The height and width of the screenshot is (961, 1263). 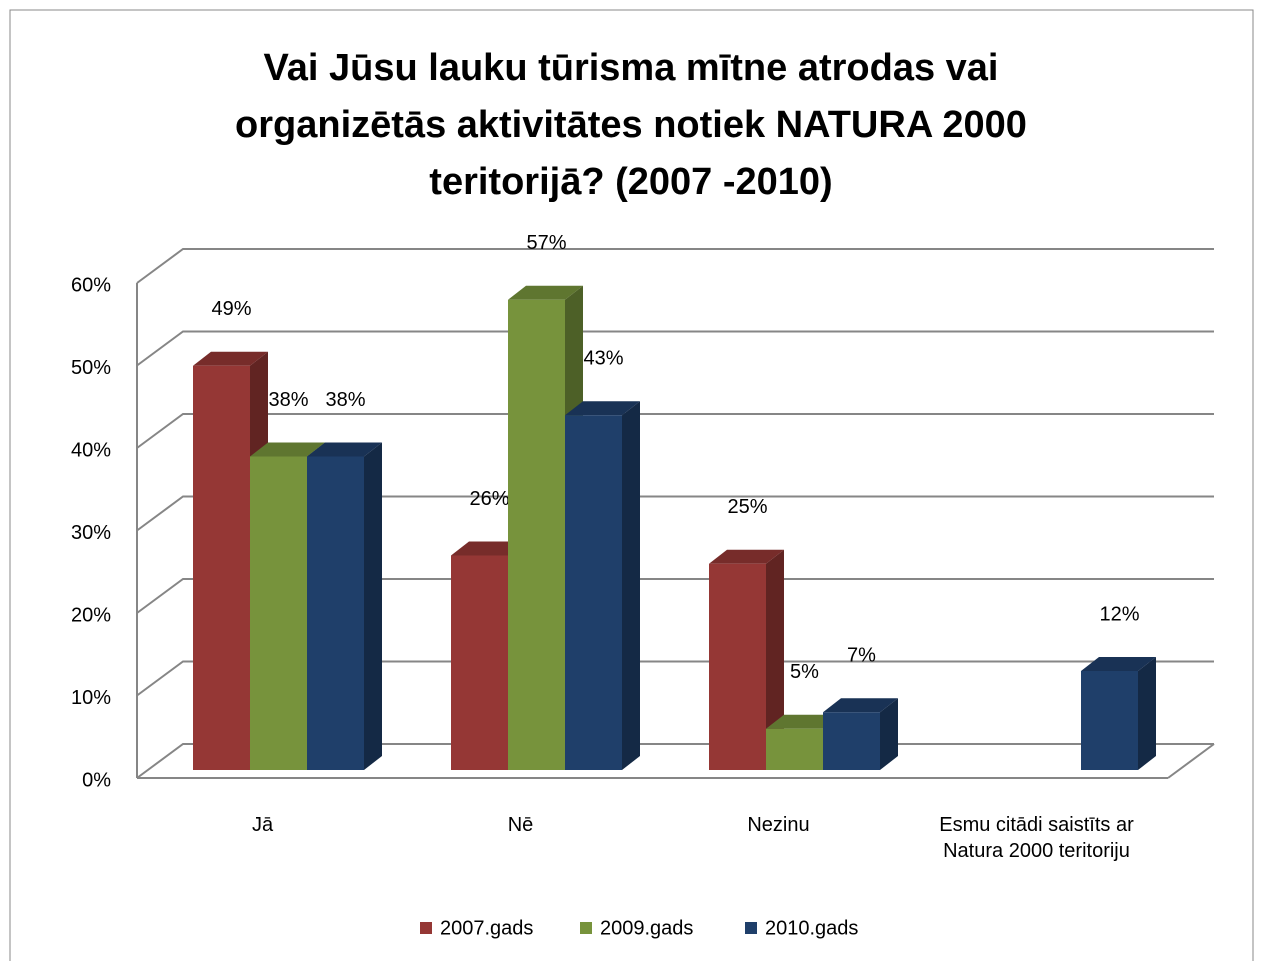 I want to click on legend-label: 2010.gads, so click(x=811, y=928).